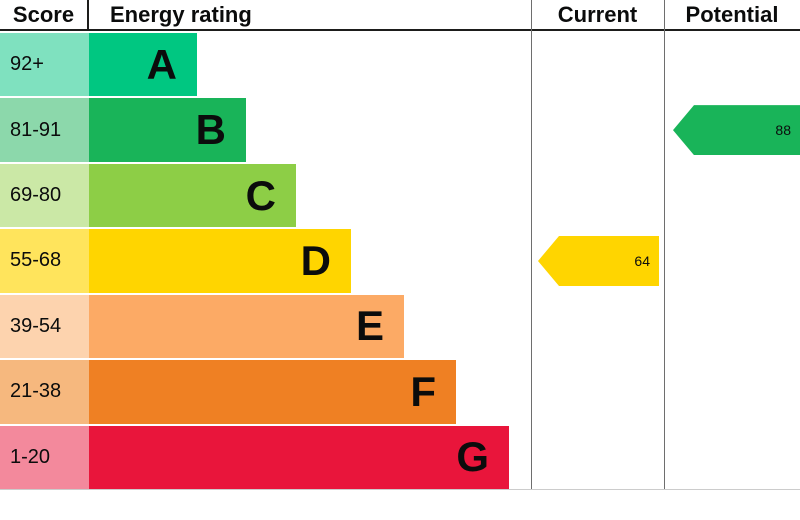 The width and height of the screenshot is (800, 520). I want to click on band-letter: A, so click(161, 64).